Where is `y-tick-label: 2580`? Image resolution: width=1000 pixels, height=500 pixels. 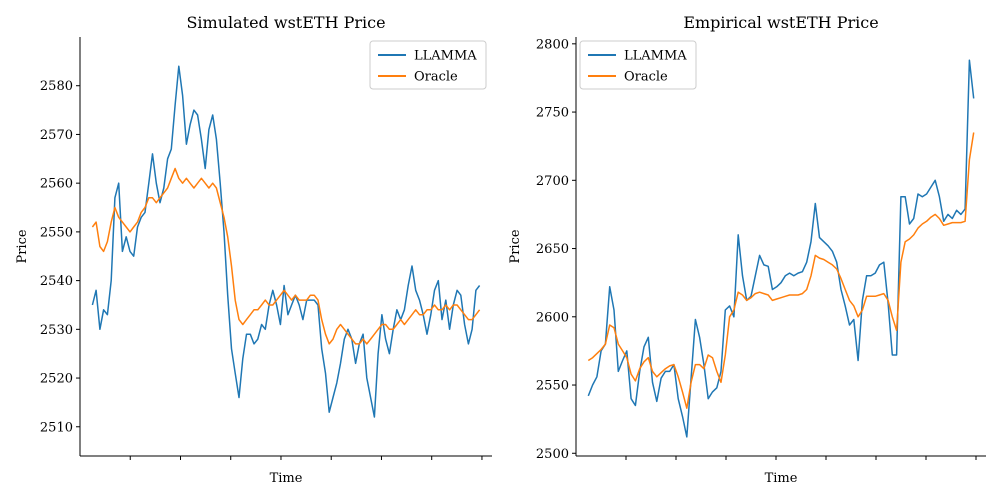 y-tick-label: 2580 is located at coordinates (56, 86).